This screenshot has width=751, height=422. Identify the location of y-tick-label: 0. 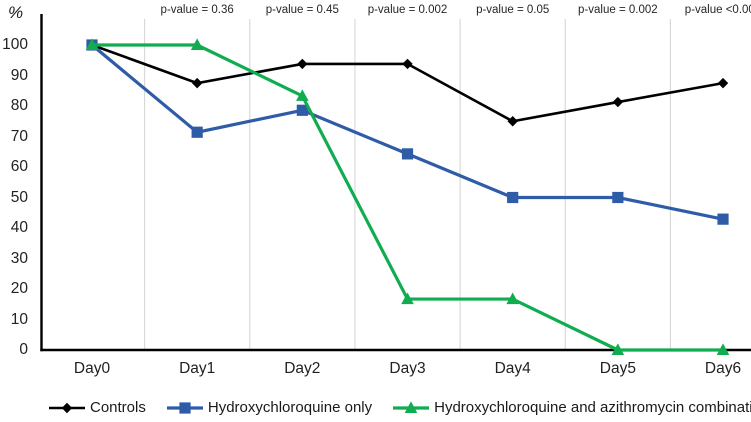
(23, 349).